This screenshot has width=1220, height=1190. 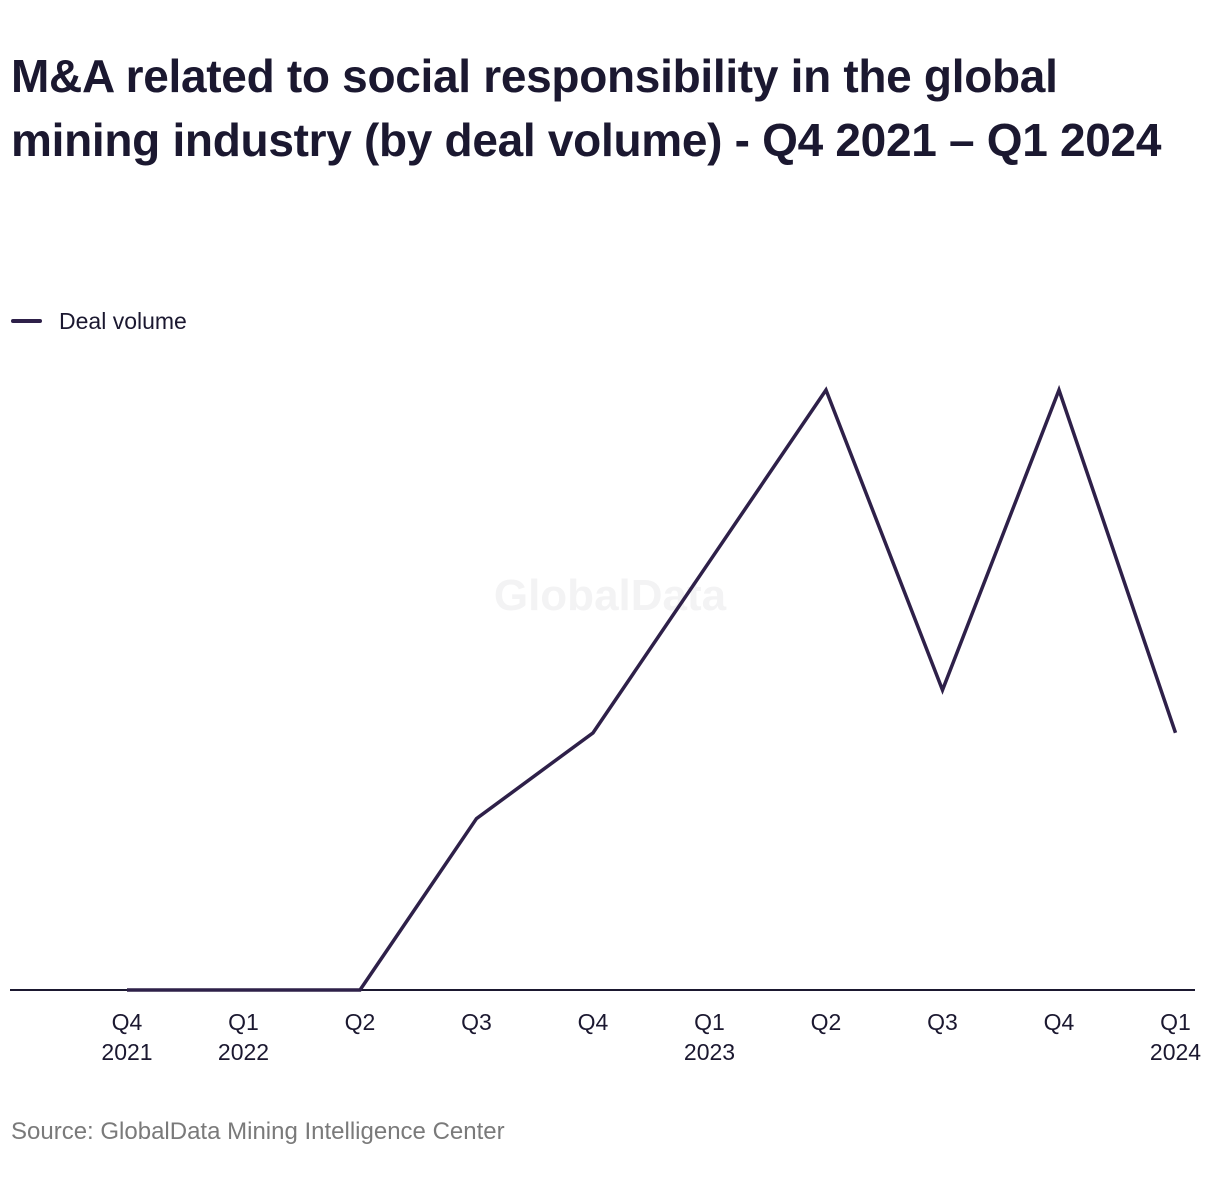 I want to click on x-tick-label: Q1 2022, so click(x=243, y=1037).